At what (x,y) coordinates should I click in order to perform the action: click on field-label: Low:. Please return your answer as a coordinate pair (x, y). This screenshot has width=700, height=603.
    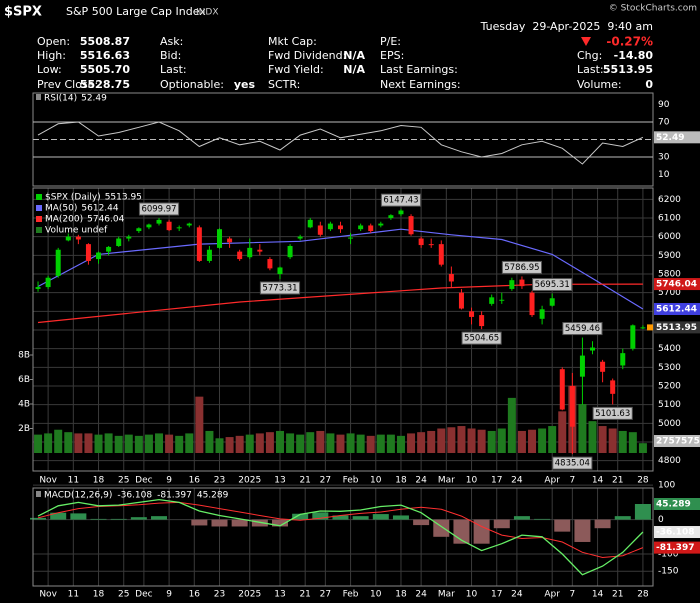
    Looking at the image, I should click on (49, 69).